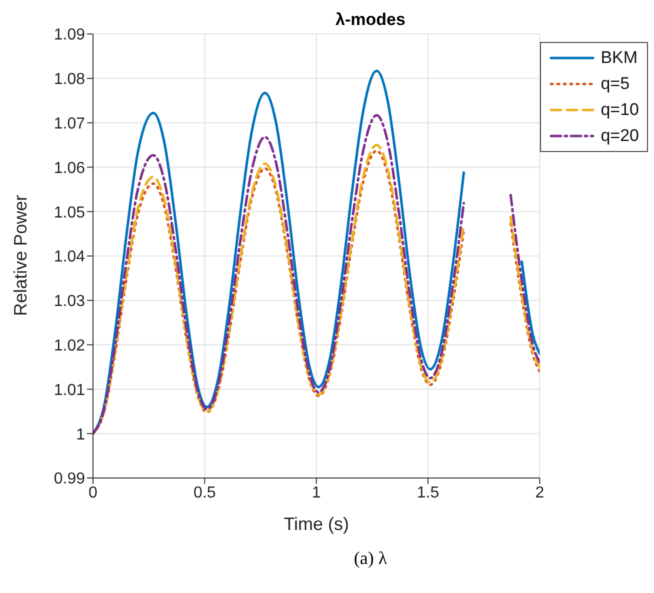 The height and width of the screenshot is (593, 654). Describe the element at coordinates (70, 479) in the screenshot. I see `y-tick-label: 0.99` at that location.